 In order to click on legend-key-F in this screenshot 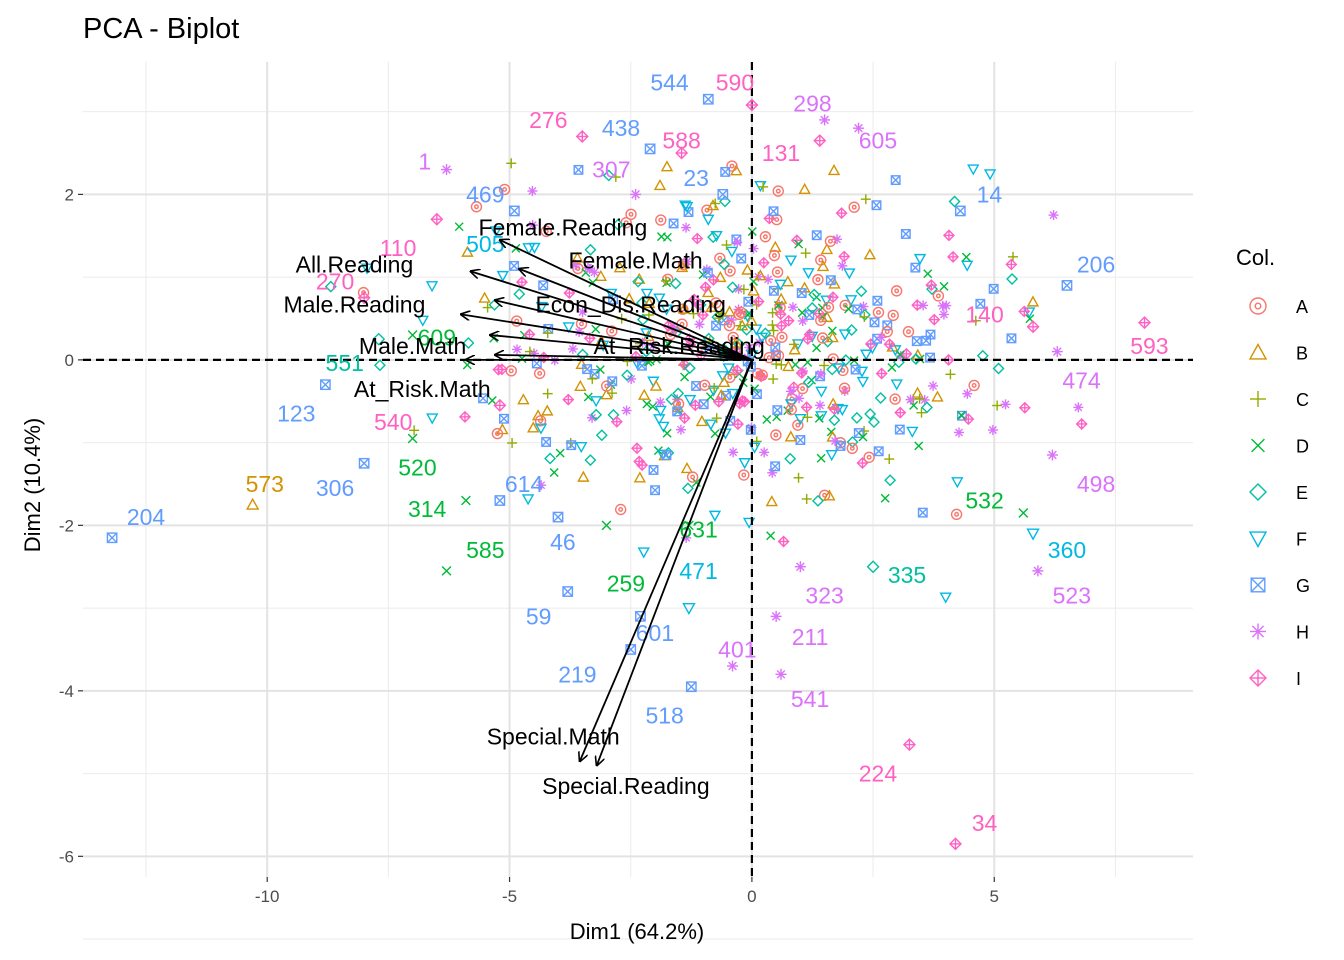, I will do `click(1258, 539)`.